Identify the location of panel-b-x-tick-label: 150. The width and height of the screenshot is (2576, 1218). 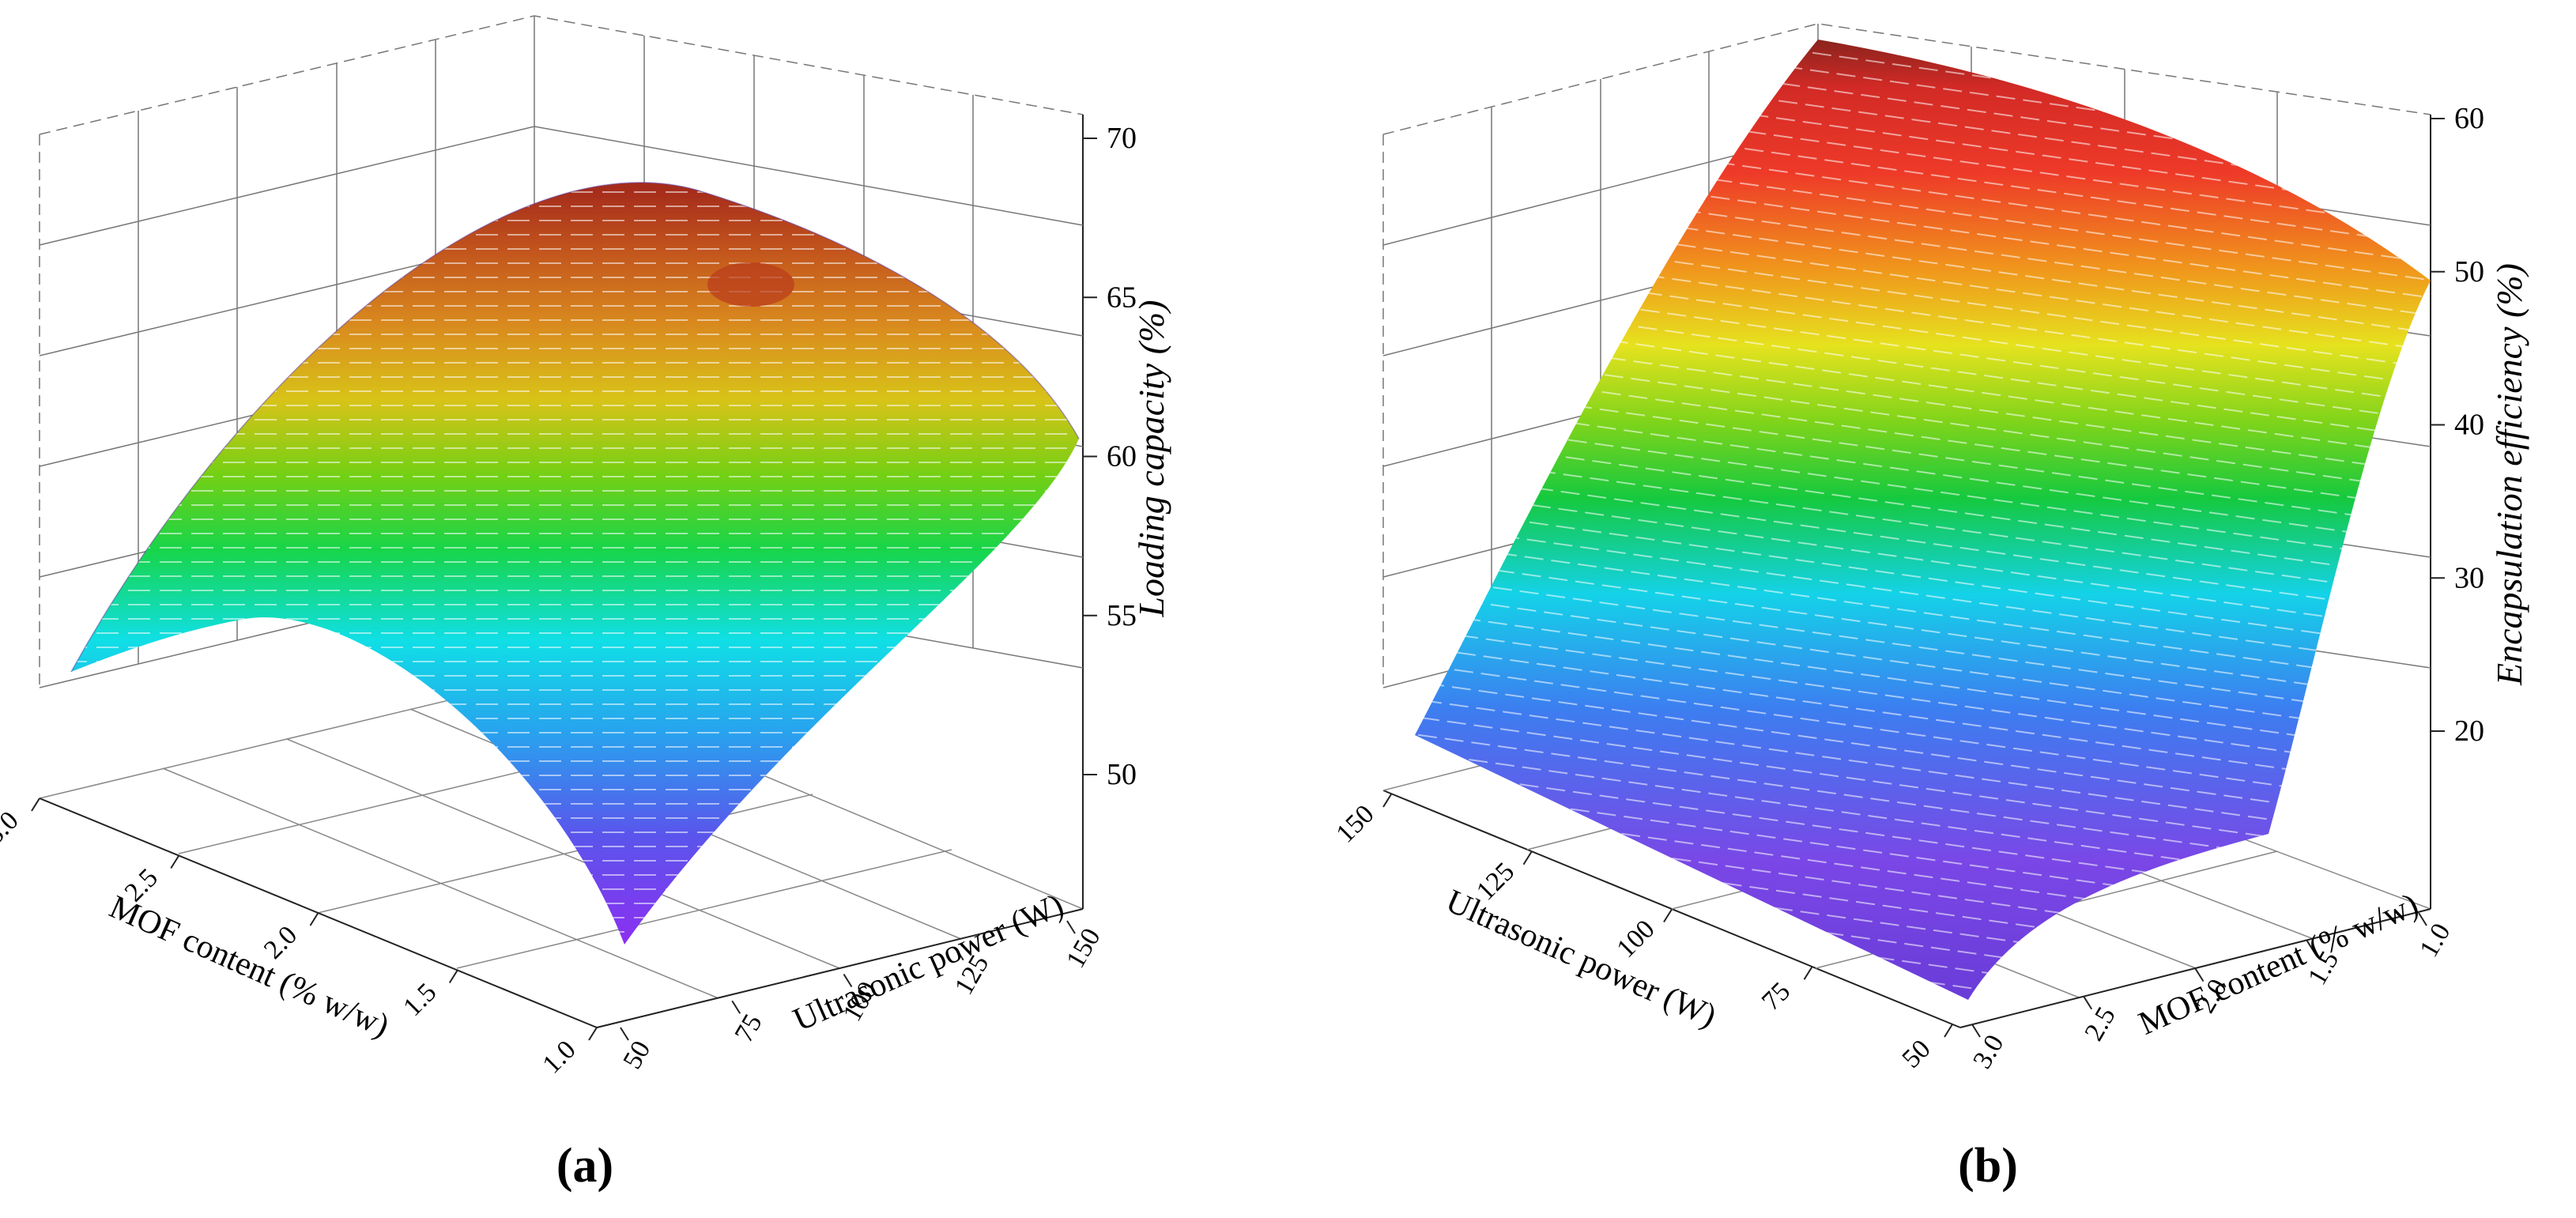
(1354, 823).